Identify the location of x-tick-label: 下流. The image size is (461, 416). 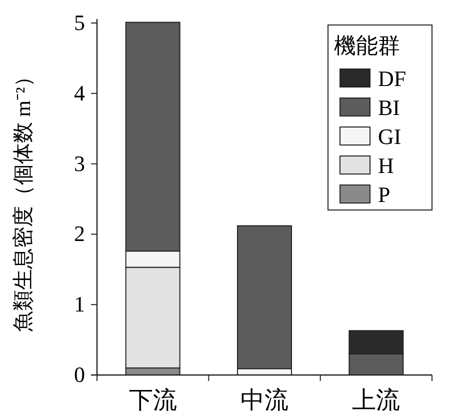
(152, 400).